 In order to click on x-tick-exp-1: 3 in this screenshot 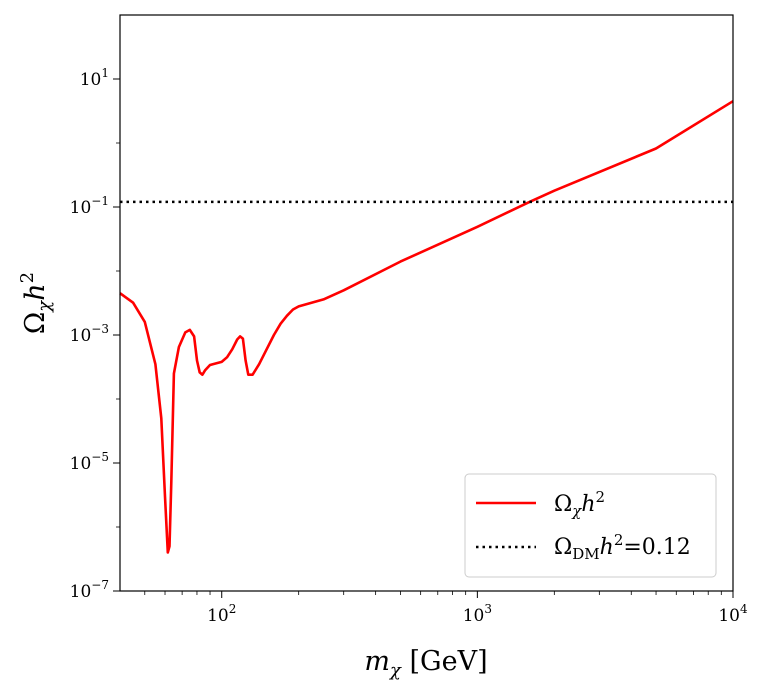, I will do `click(488, 609)`.